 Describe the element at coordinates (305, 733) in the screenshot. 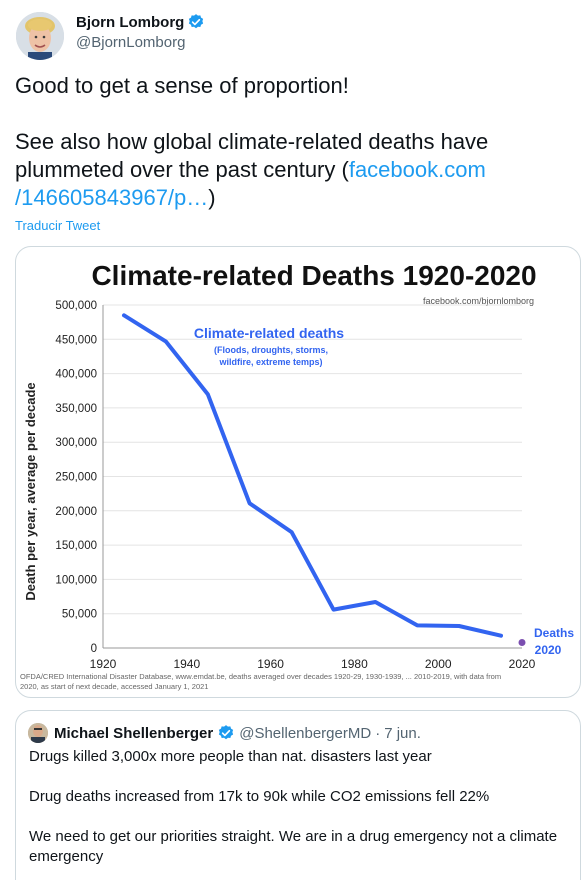

I see `quoted-author-handle: @ShellenbergerMD` at that location.